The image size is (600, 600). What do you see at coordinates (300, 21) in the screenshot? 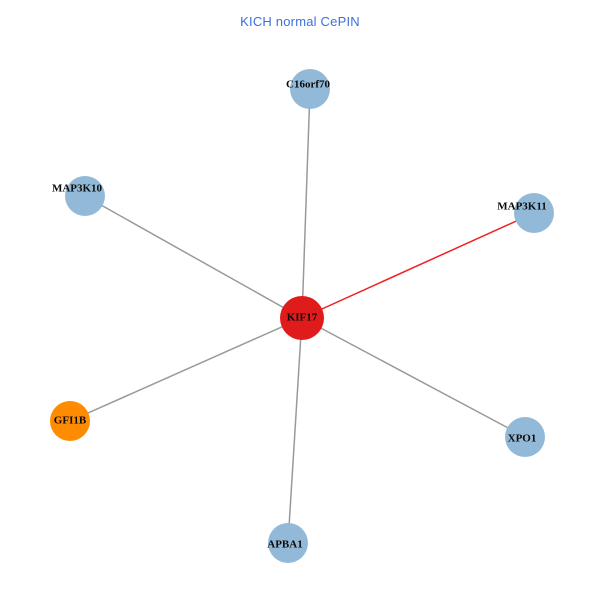
I see `page-title: KICH normal CePIN` at bounding box center [300, 21].